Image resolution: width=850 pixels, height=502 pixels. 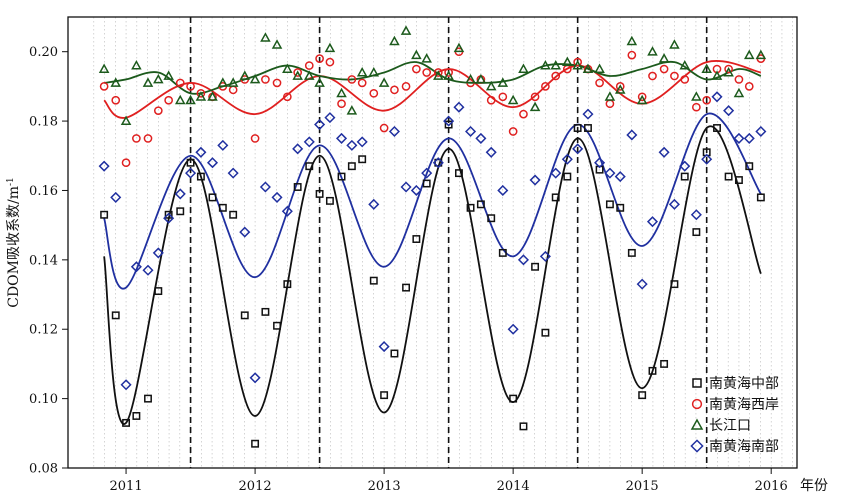 What do you see at coordinates (43, 399) in the screenshot?
I see `y-tick-label: 0.10` at bounding box center [43, 399].